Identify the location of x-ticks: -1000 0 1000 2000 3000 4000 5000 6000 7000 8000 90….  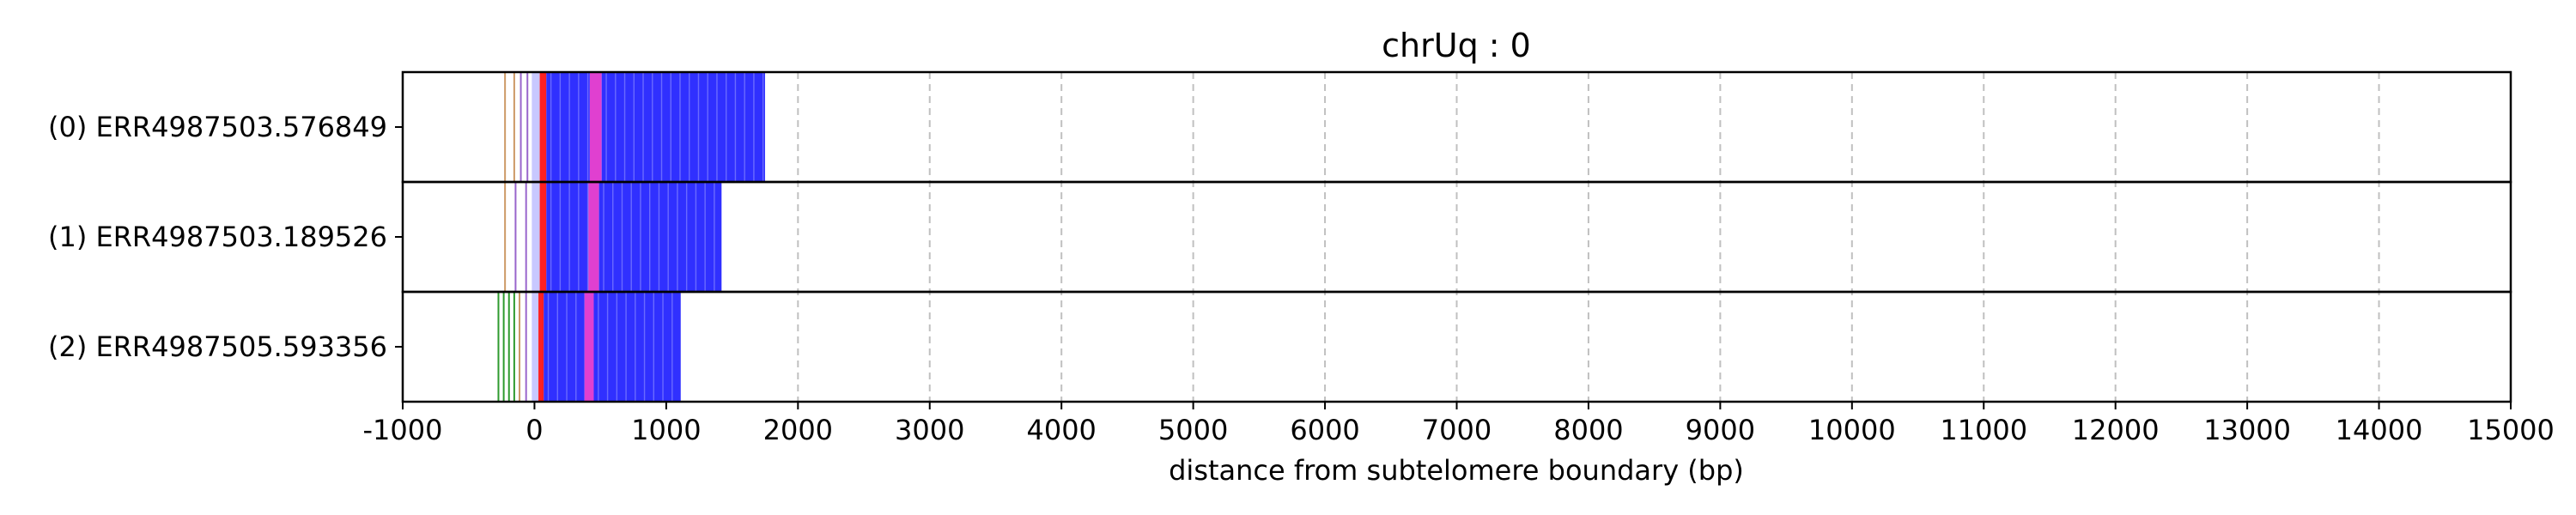
(1459, 424).